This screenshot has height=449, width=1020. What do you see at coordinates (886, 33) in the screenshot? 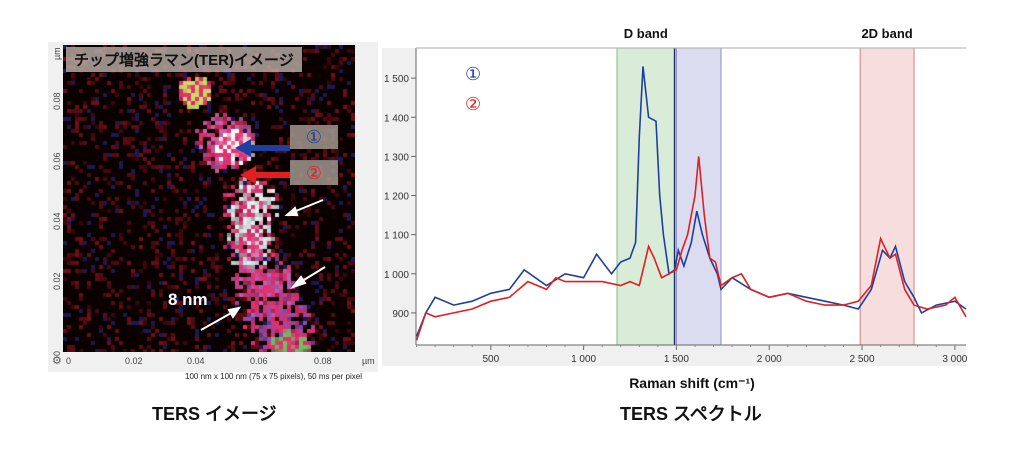
I see `band-label: 2D band` at bounding box center [886, 33].